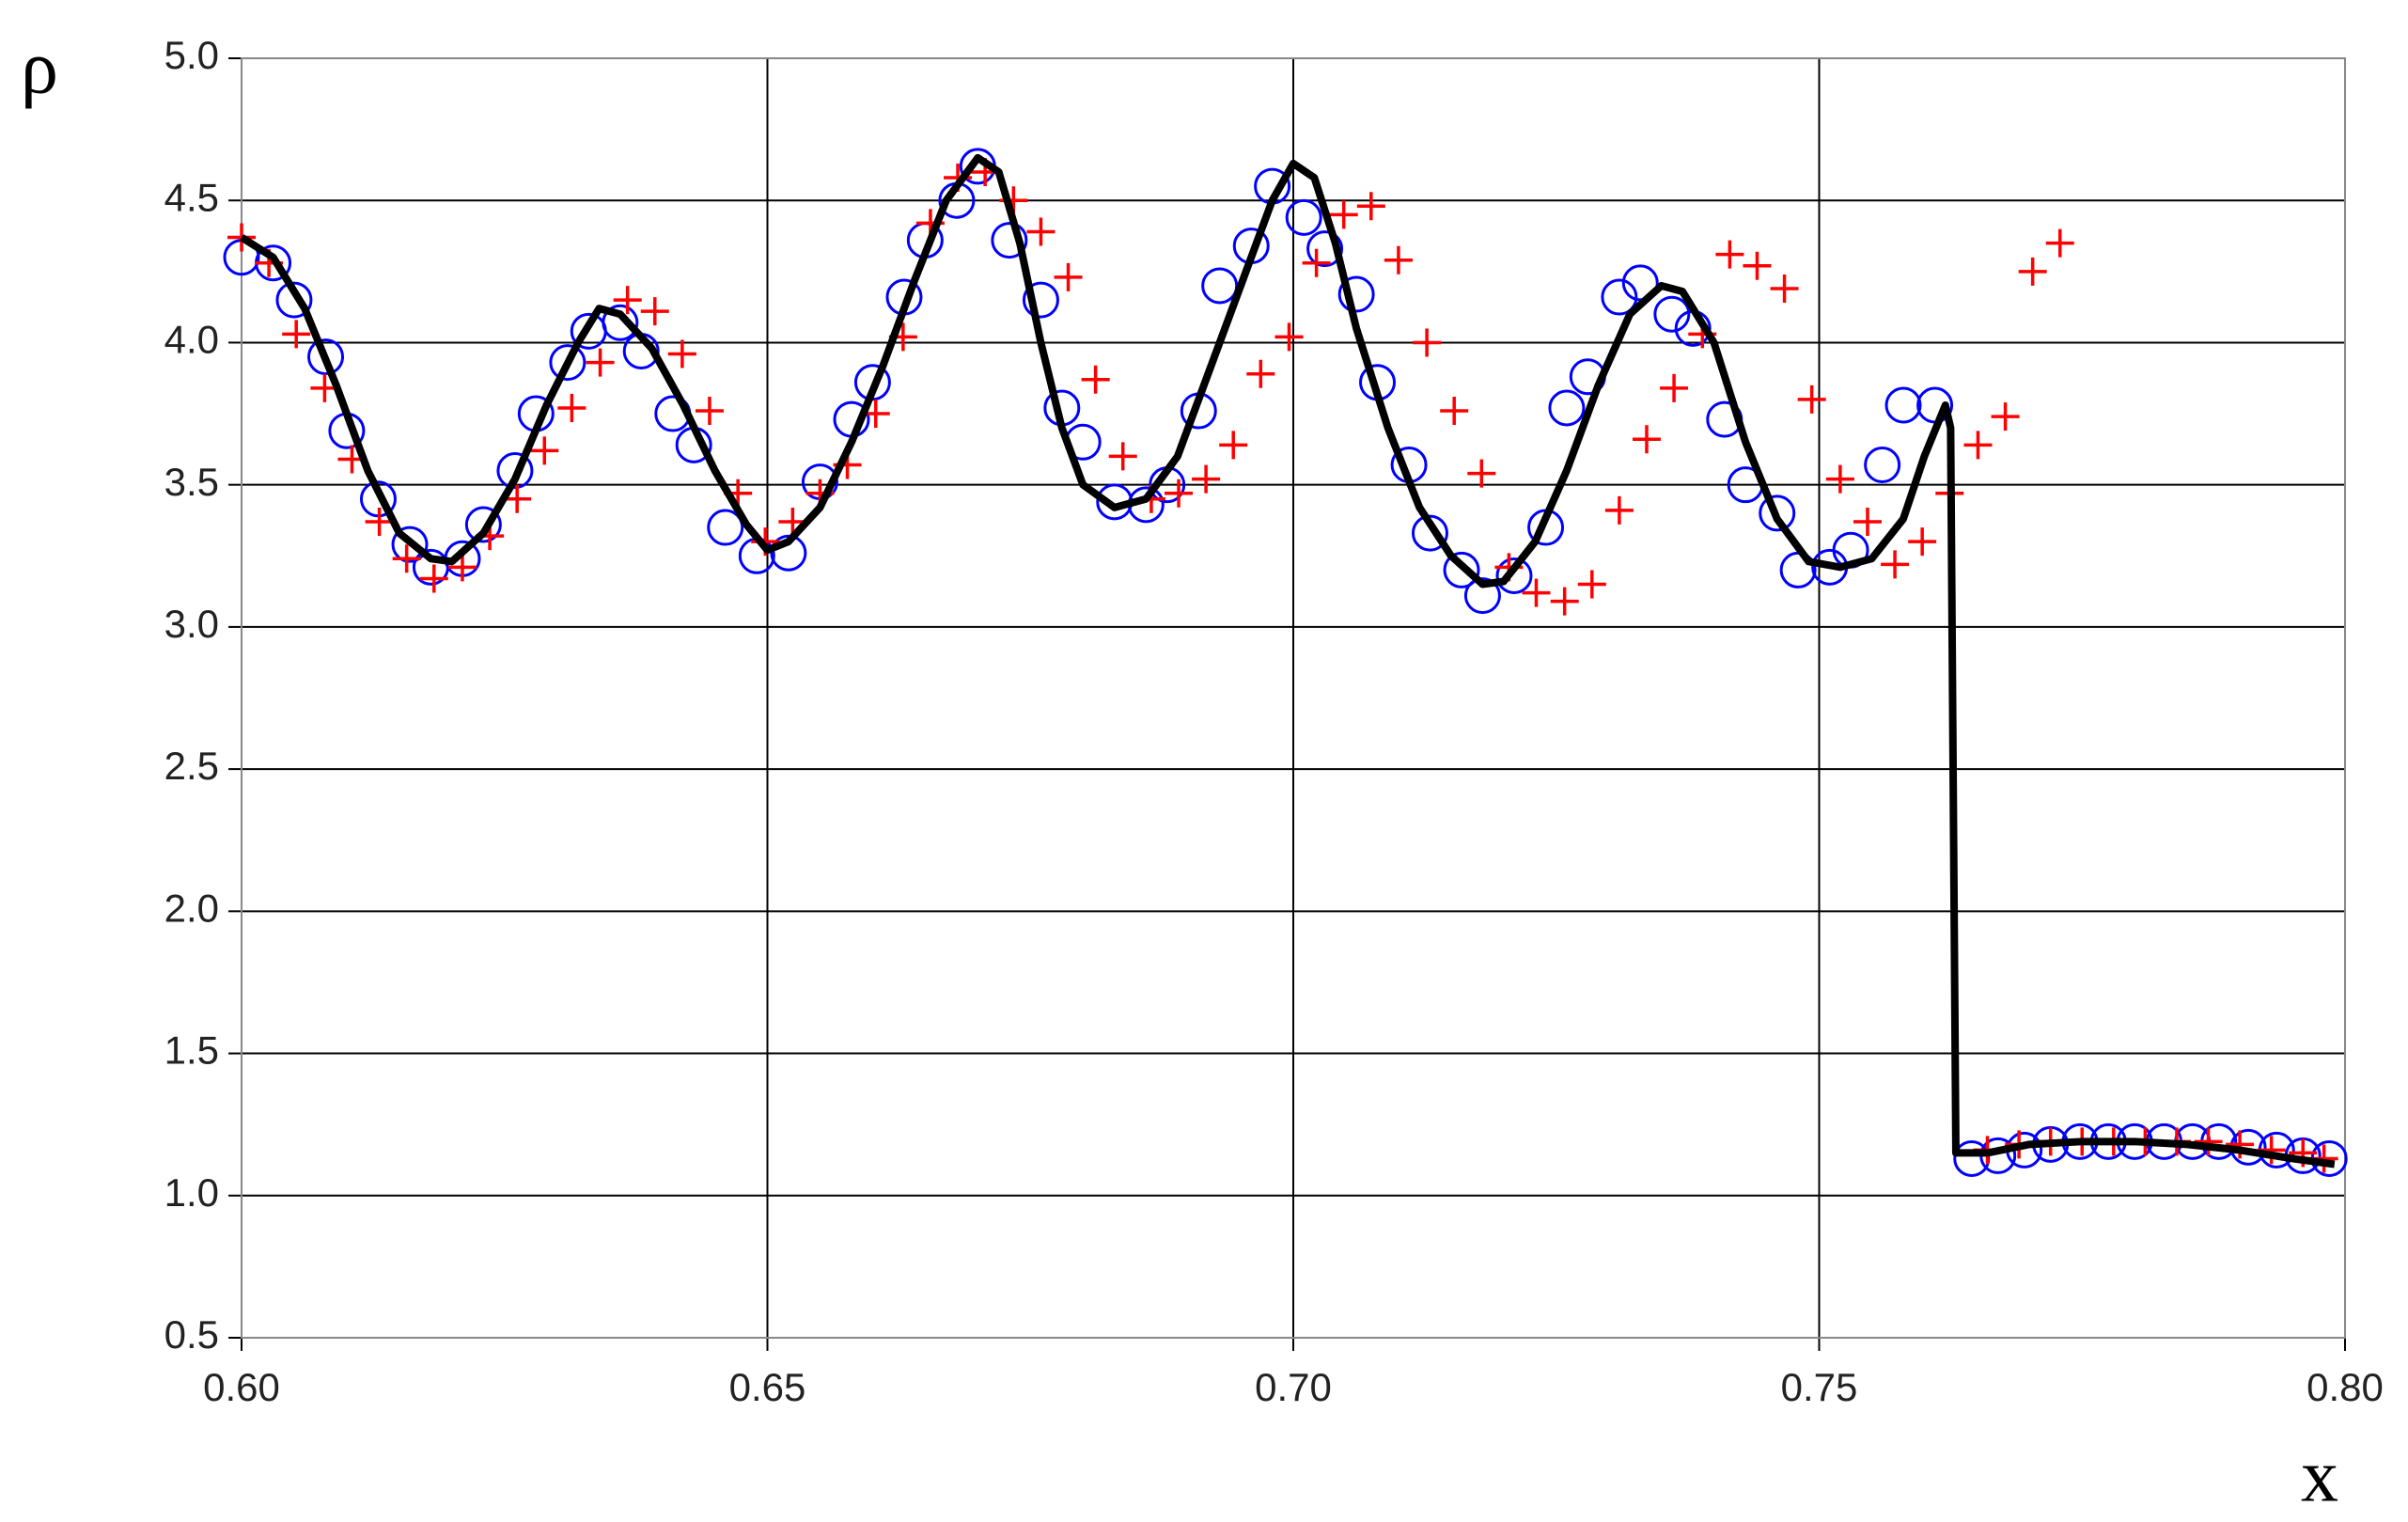  I want to click on y-tick-label: 2.0, so click(191, 908).